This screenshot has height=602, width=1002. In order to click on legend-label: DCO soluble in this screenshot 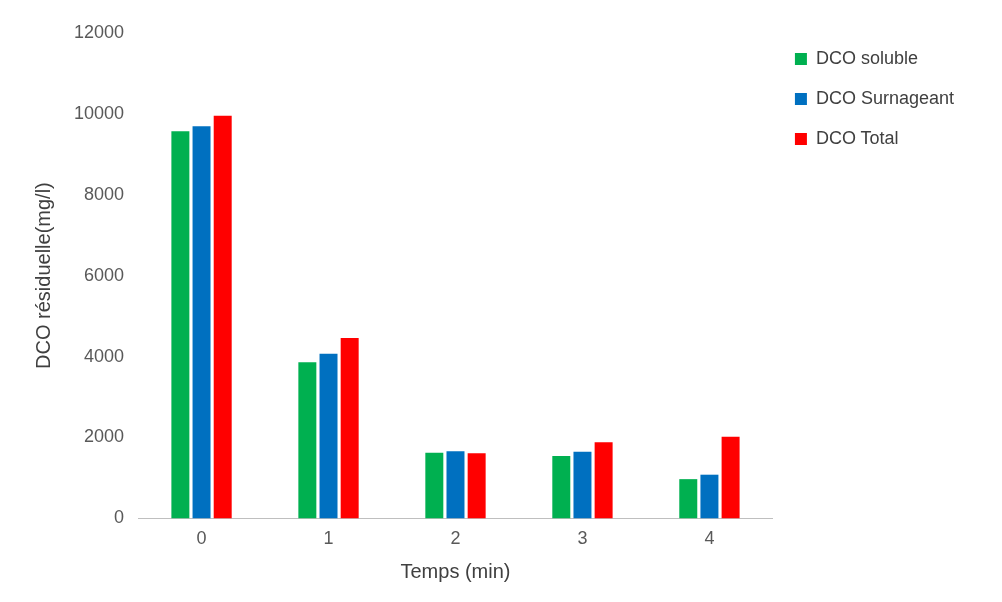, I will do `click(866, 57)`.